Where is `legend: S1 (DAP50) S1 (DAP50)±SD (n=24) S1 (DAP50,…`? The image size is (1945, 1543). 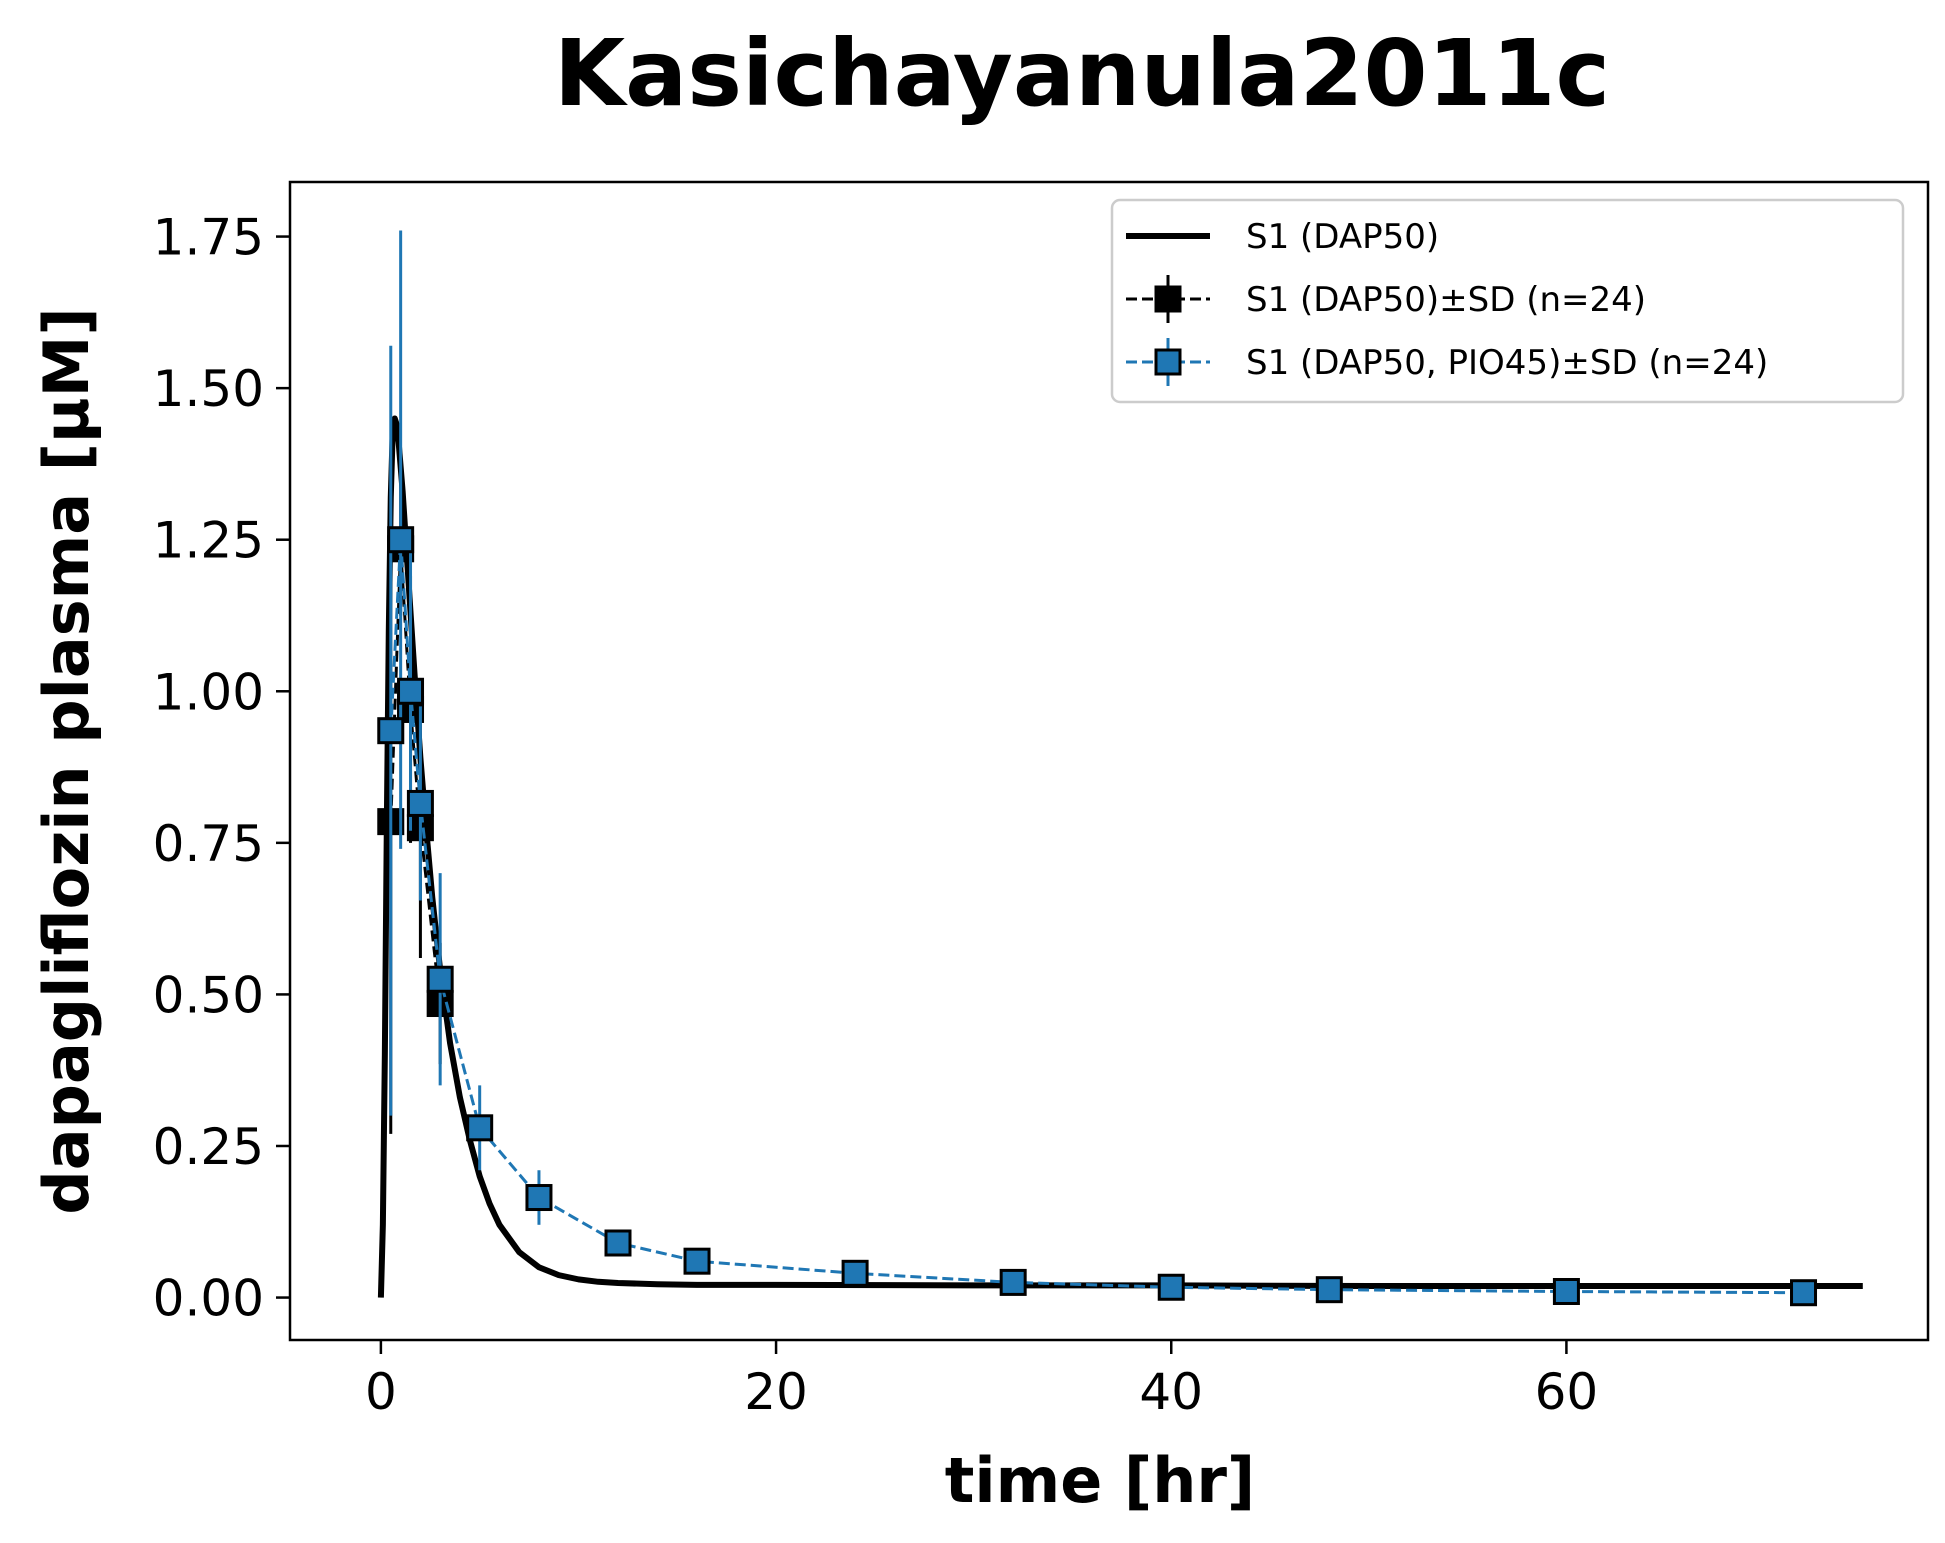
legend: S1 (DAP50) S1 (DAP50)±SD (n=24) S1 (DAP50,… is located at coordinates (1507, 301).